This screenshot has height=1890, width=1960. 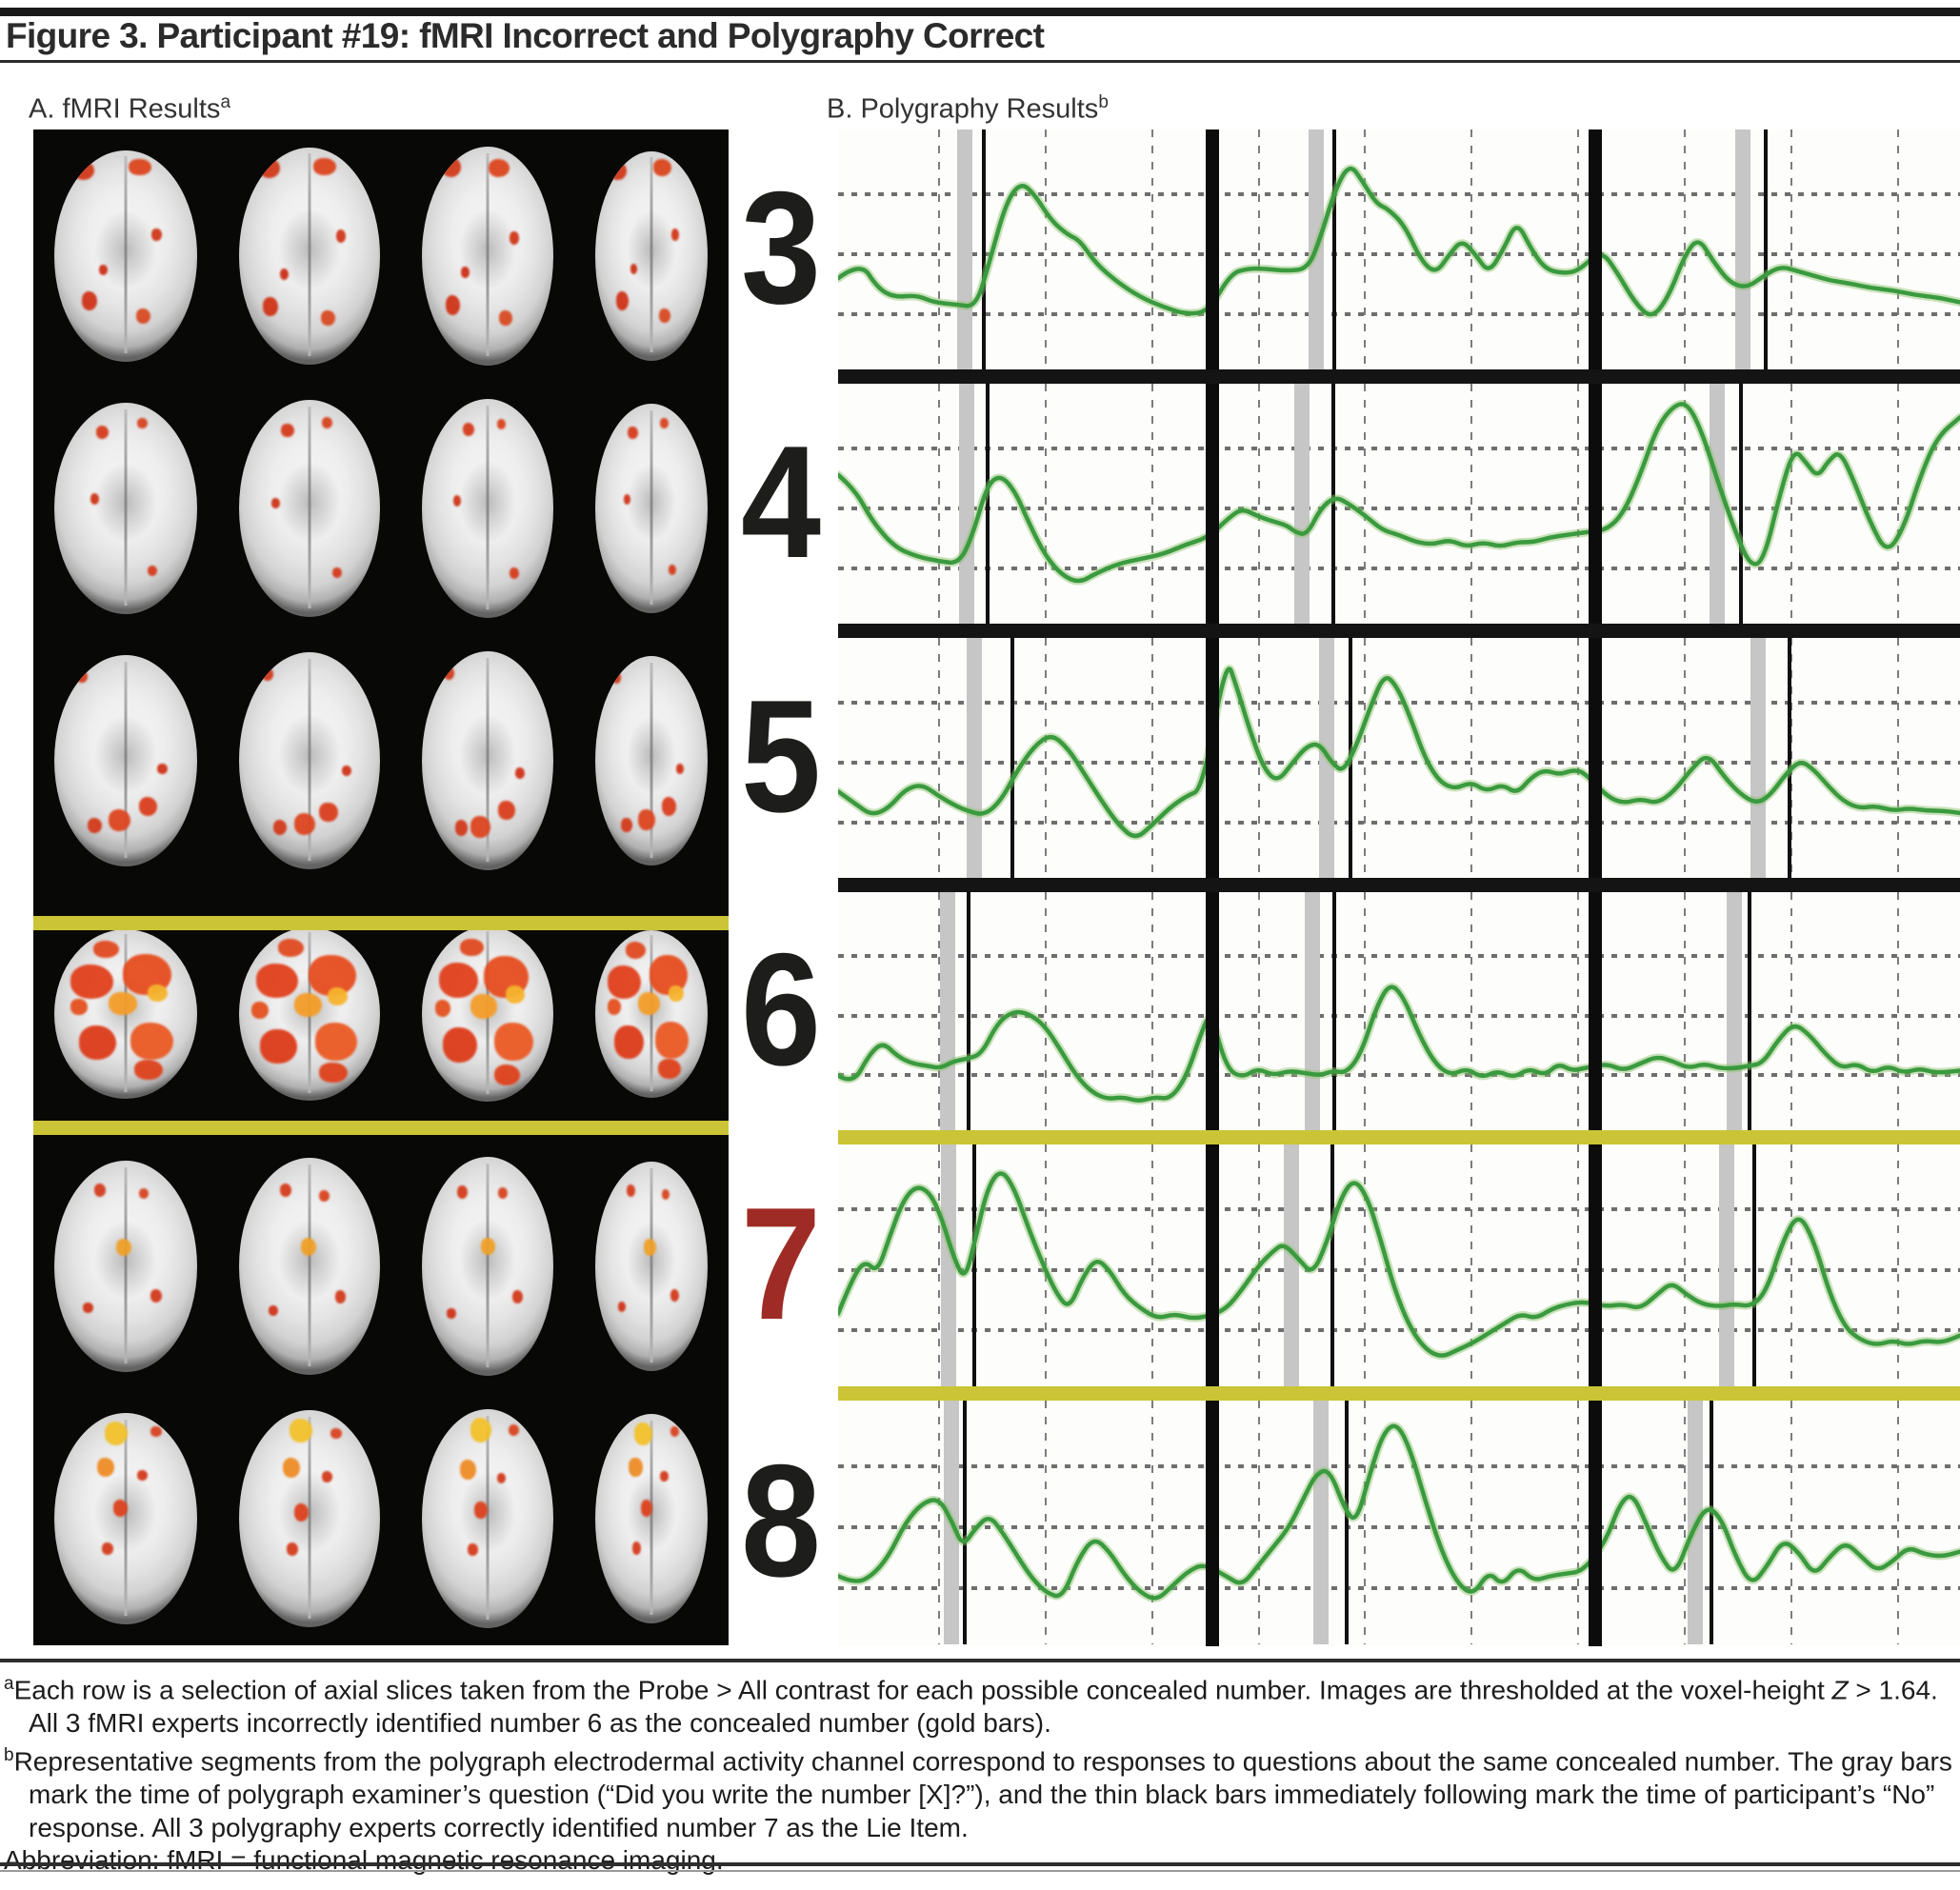 I want to click on footnote-b-superscript: b, so click(x=9, y=1755).